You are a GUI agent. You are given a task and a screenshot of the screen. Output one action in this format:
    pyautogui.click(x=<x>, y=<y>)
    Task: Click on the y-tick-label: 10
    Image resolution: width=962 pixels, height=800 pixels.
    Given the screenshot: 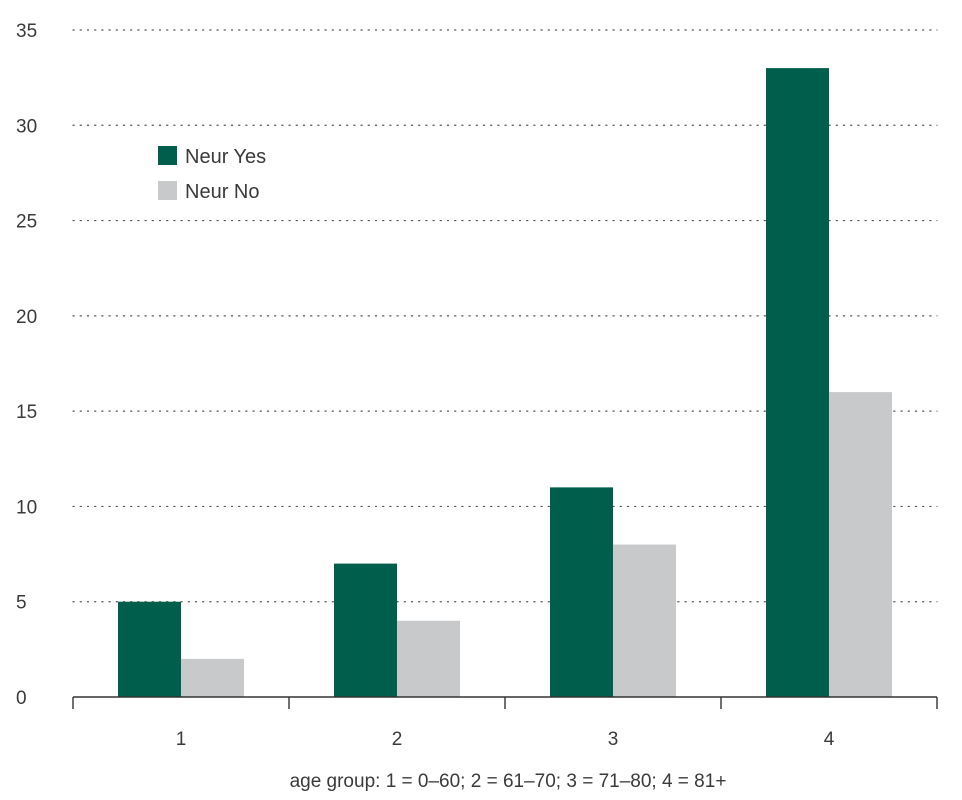 What is the action you would take?
    pyautogui.click(x=26, y=507)
    